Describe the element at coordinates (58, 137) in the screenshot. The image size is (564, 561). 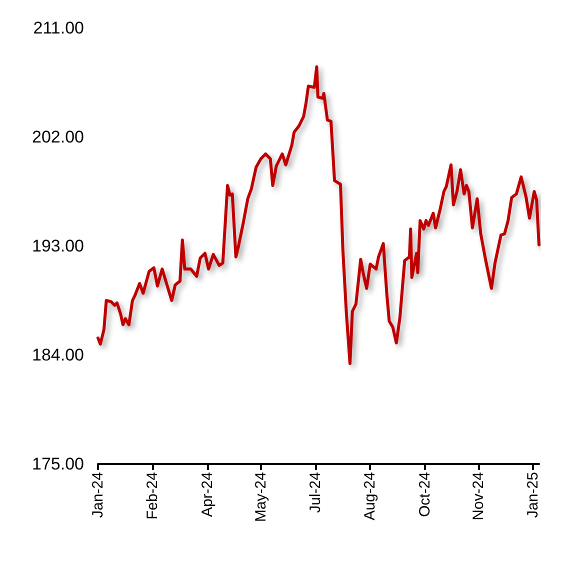
I see `y-tick-label: 202.00` at that location.